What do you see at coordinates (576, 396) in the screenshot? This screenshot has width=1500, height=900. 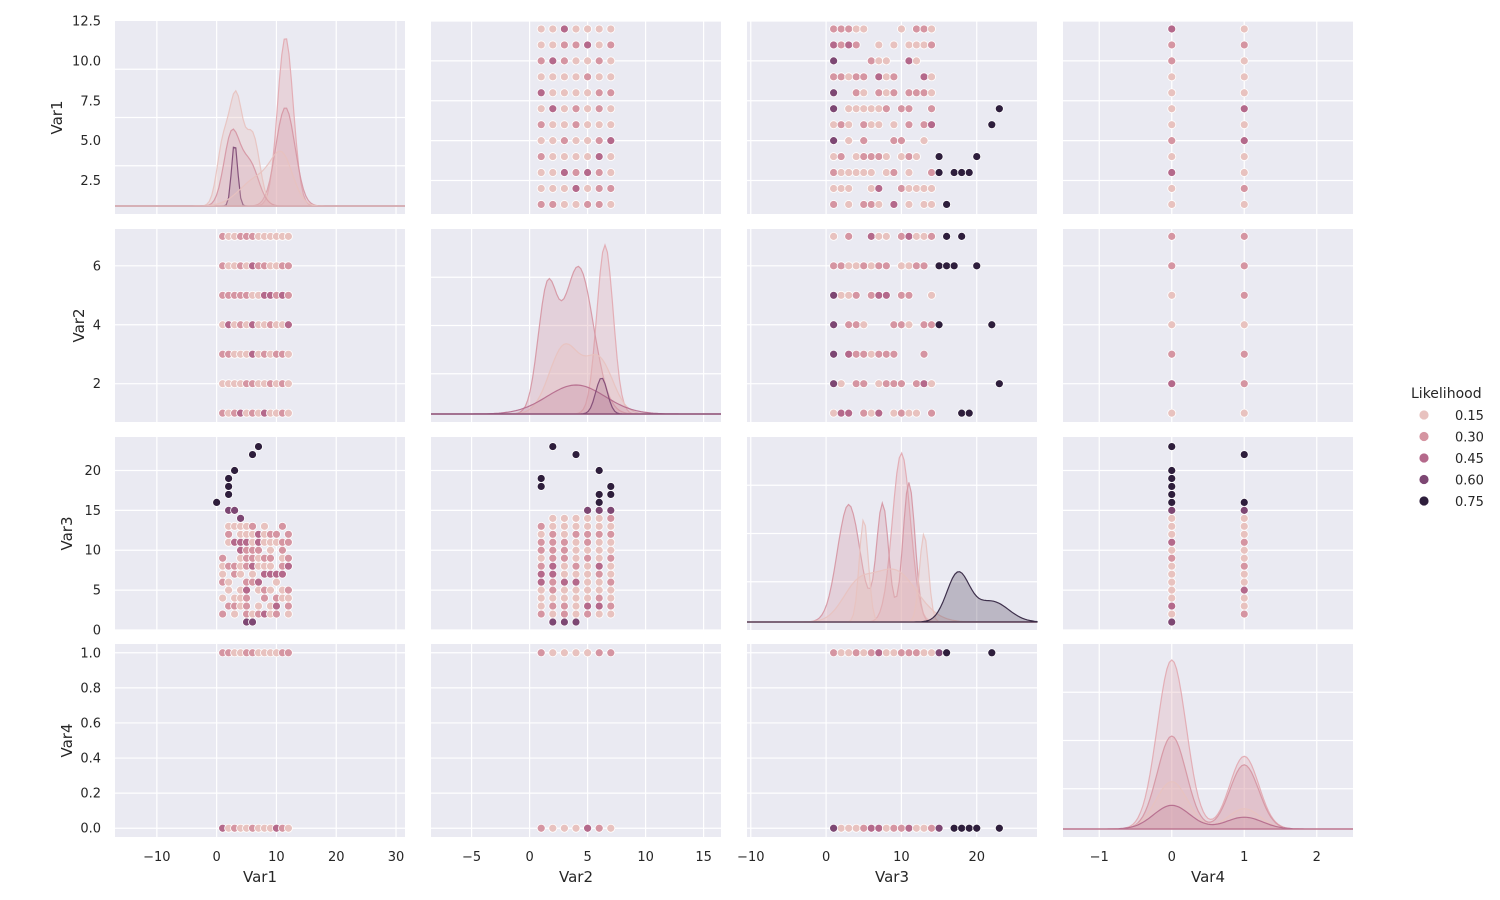 I see `kde-curve-var2` at bounding box center [576, 396].